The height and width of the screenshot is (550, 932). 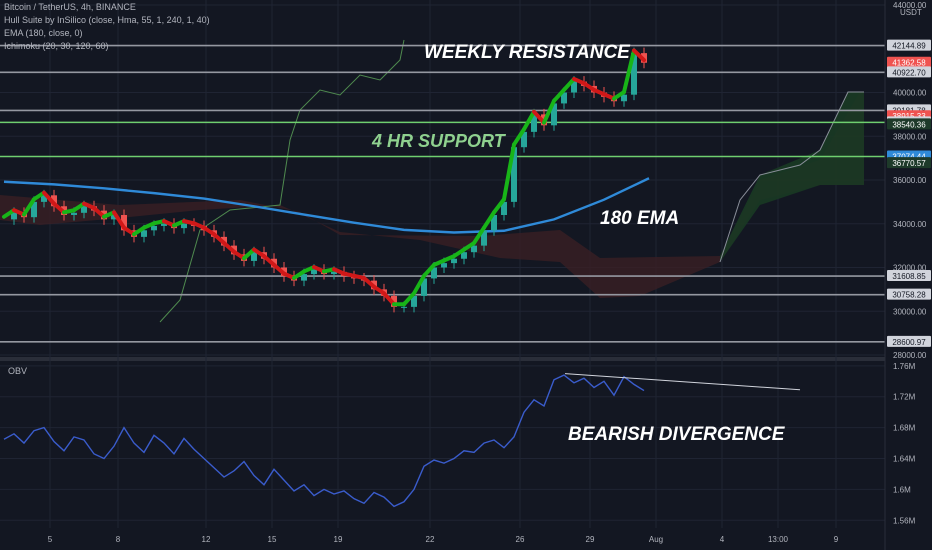 I want to click on price-label-text: 30758.28, so click(x=909, y=295).